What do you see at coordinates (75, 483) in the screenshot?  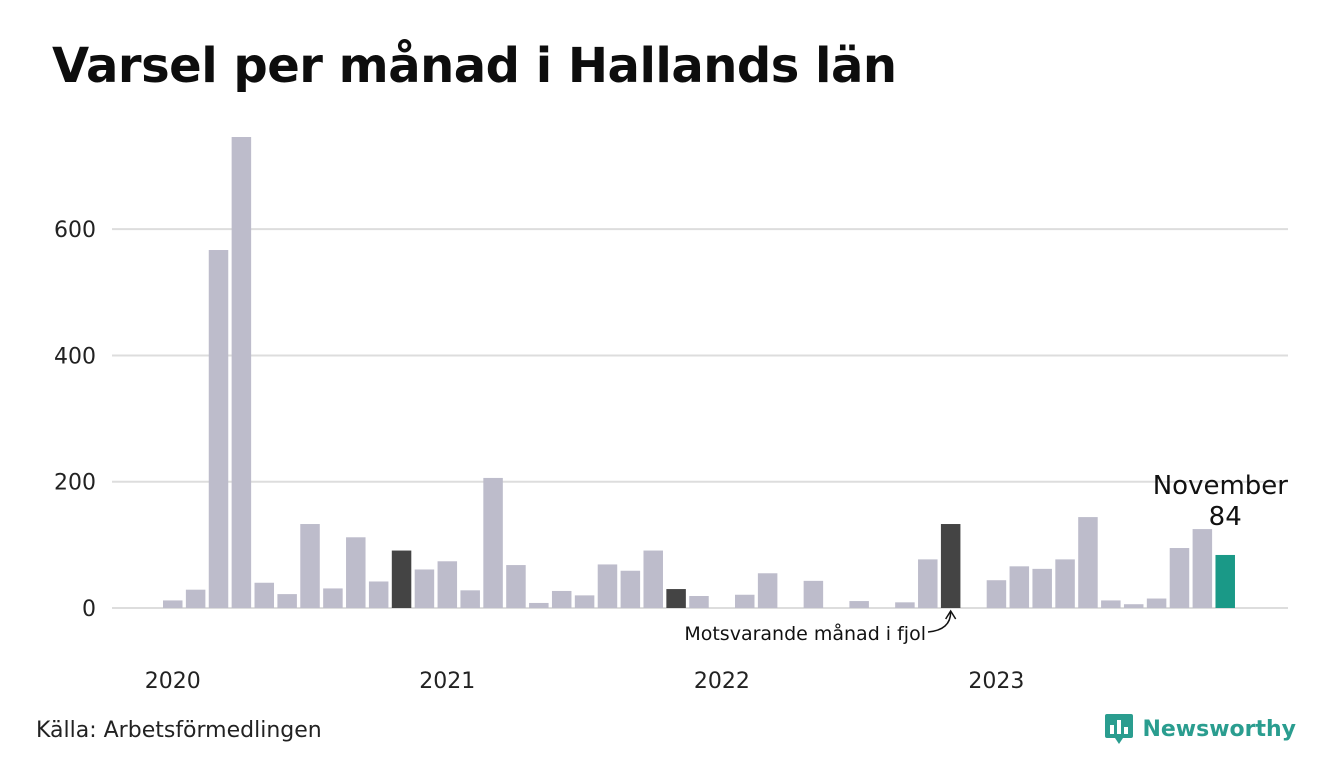 I see `y-tick-label: 200` at bounding box center [75, 483].